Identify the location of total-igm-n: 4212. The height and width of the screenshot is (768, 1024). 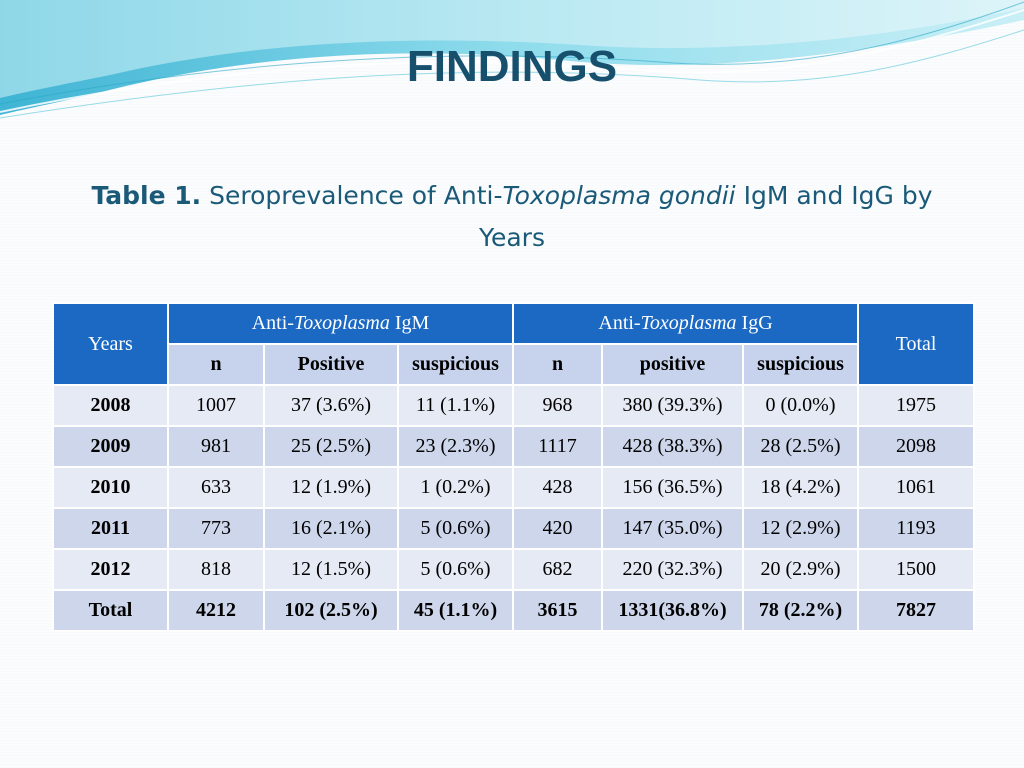
(216, 610).